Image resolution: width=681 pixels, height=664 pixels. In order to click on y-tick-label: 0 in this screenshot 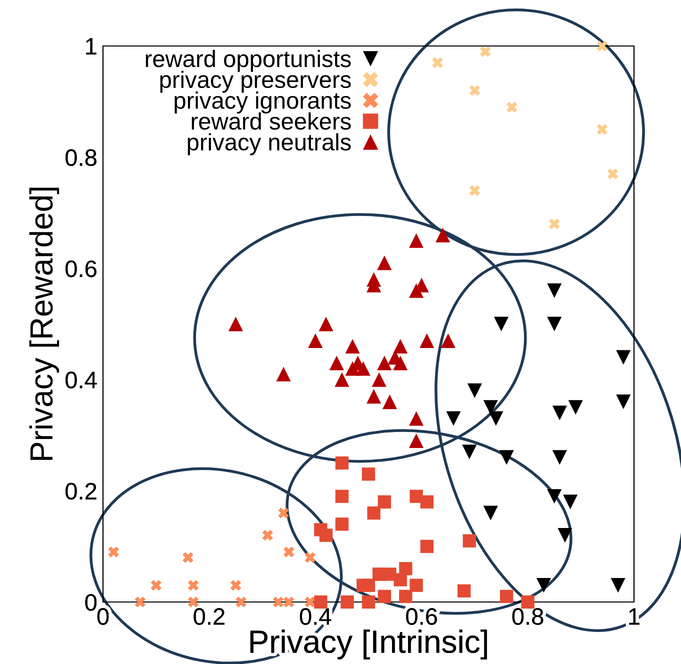, I will do `click(91, 602)`.